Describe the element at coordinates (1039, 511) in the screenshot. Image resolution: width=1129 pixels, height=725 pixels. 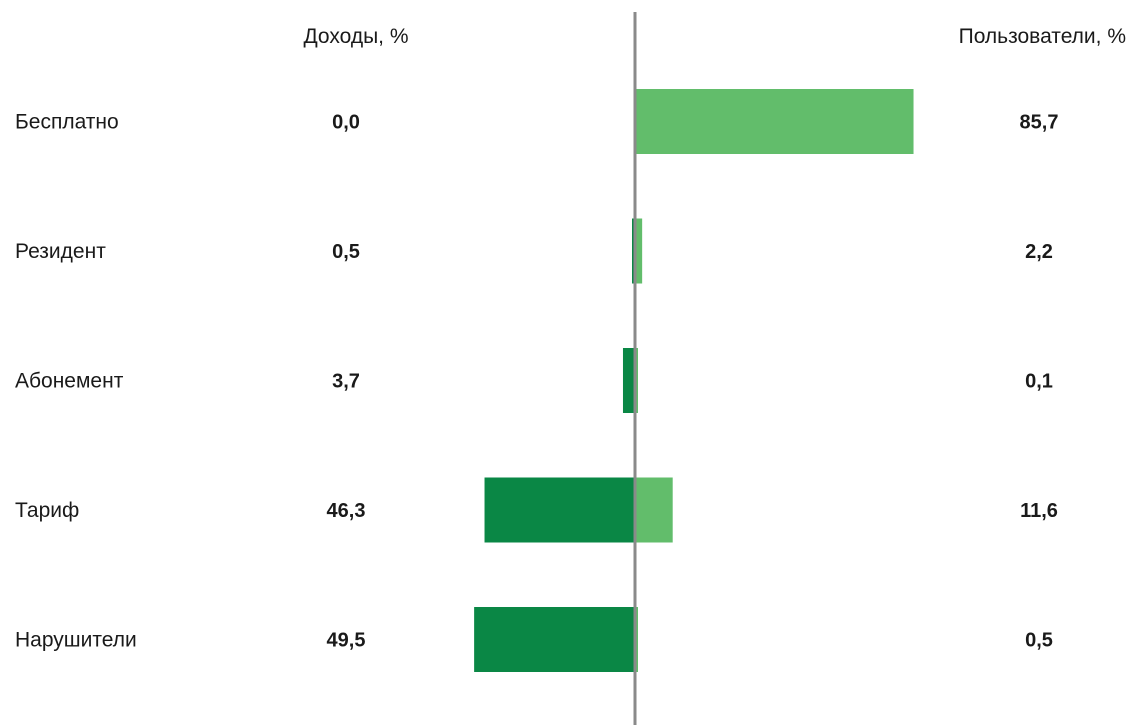
I see `right-value-label-3: 11,6` at that location.